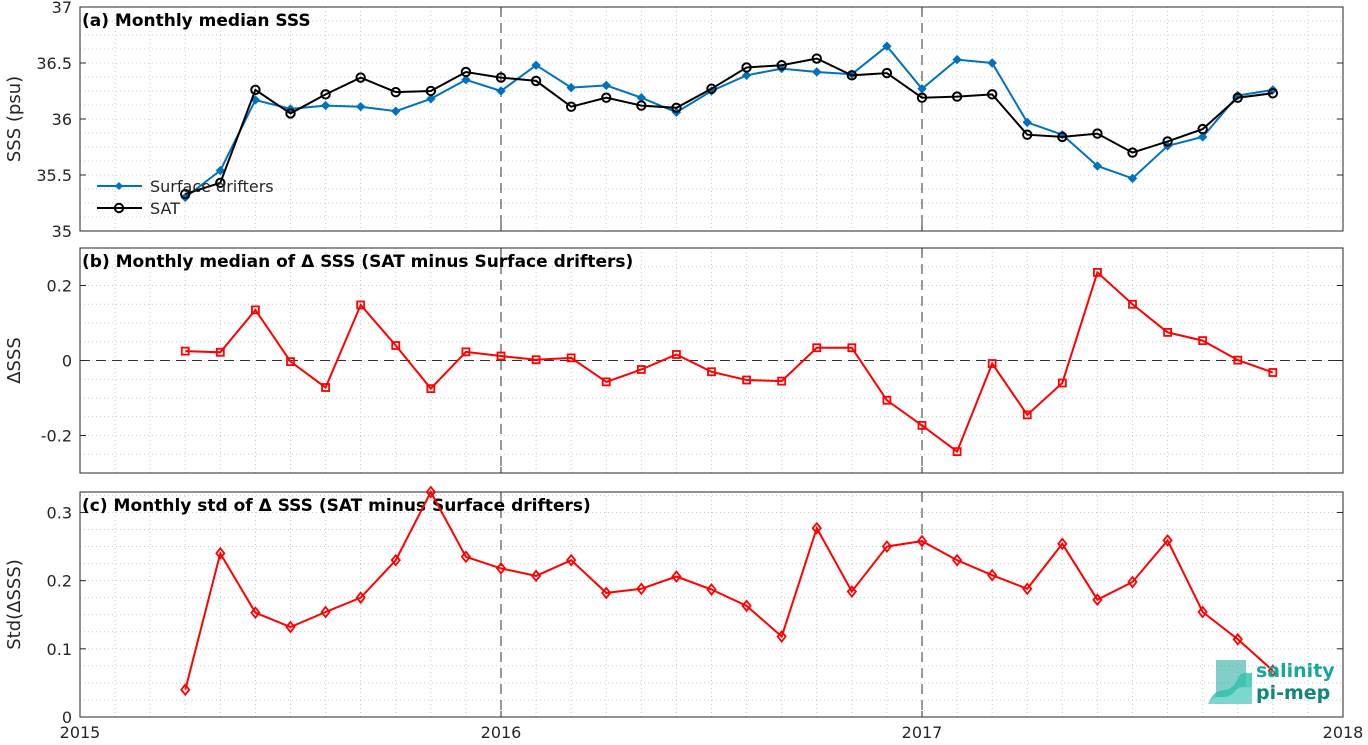  Describe the element at coordinates (56, 436) in the screenshot. I see `y-tick-label: -0.2` at that location.